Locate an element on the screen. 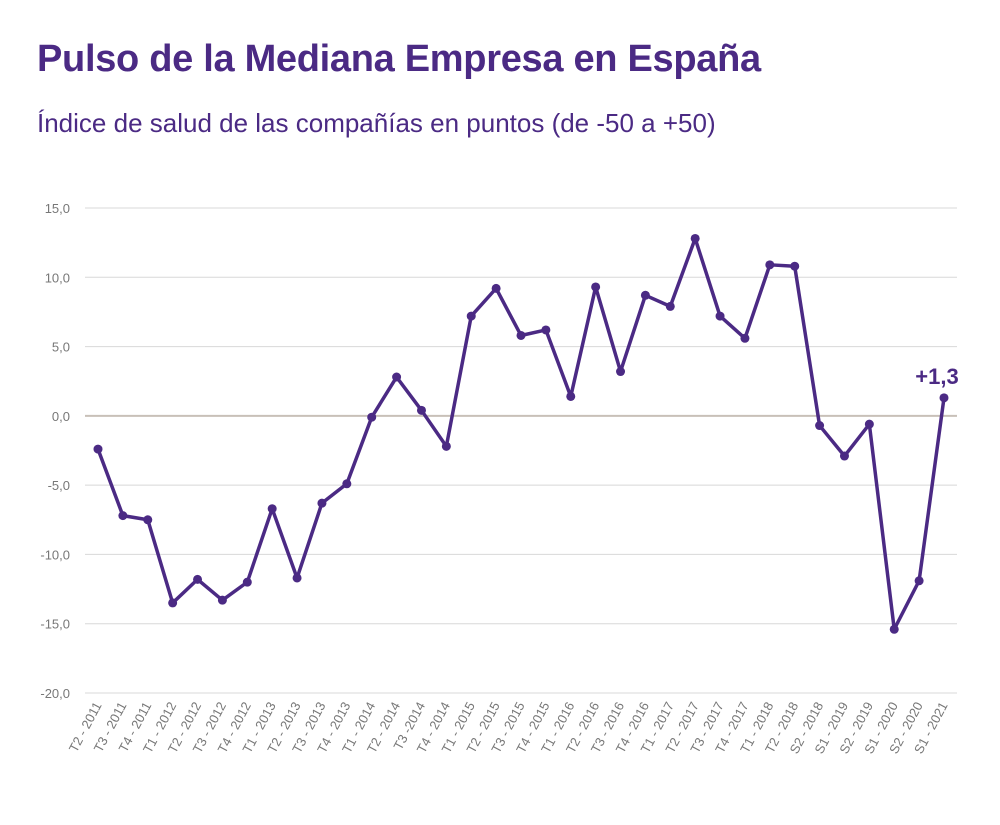  y-tick-label: 5,0 is located at coordinates (61, 347).